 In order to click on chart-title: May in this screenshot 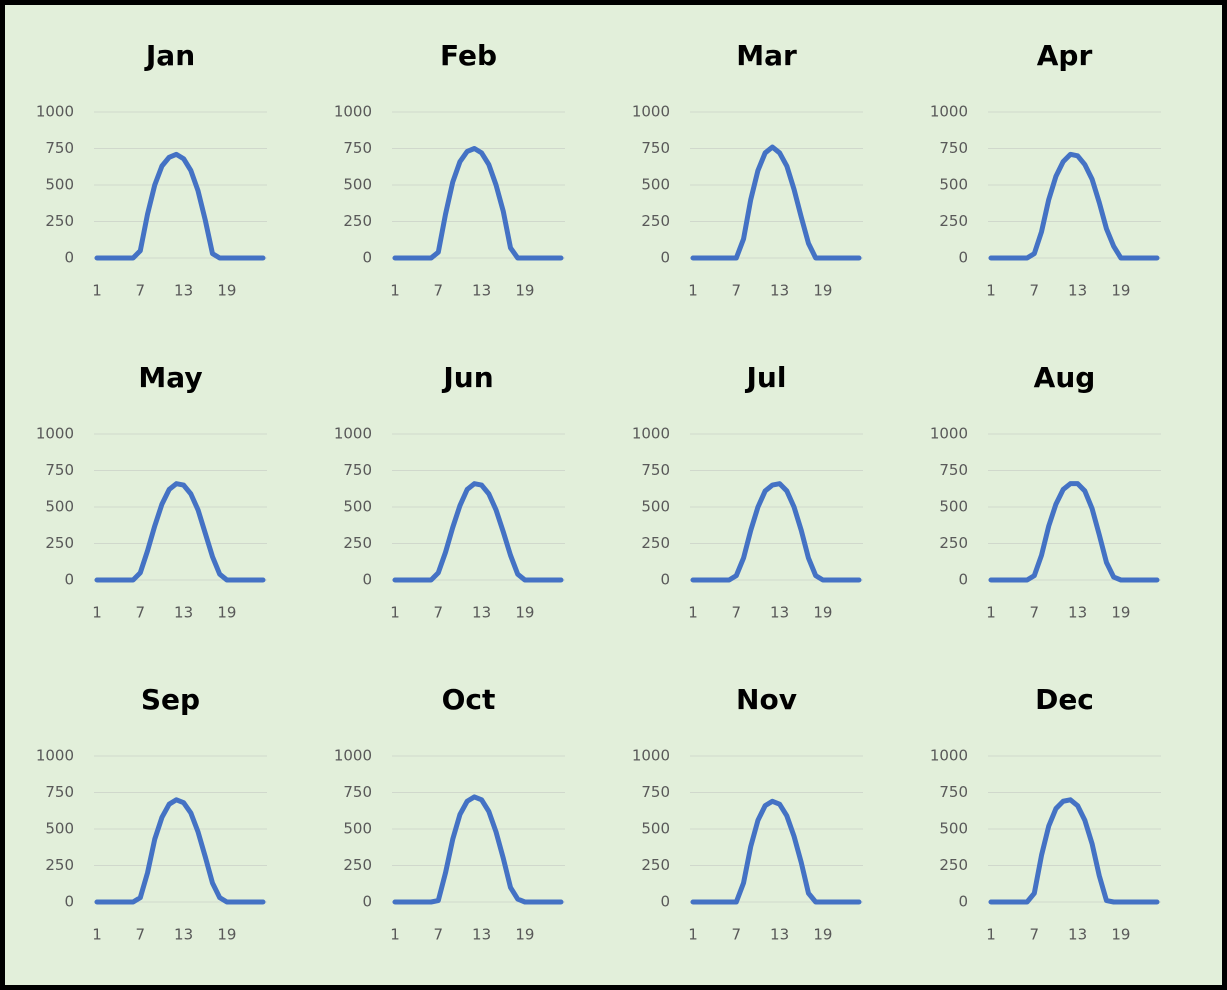, I will do `click(170, 377)`.